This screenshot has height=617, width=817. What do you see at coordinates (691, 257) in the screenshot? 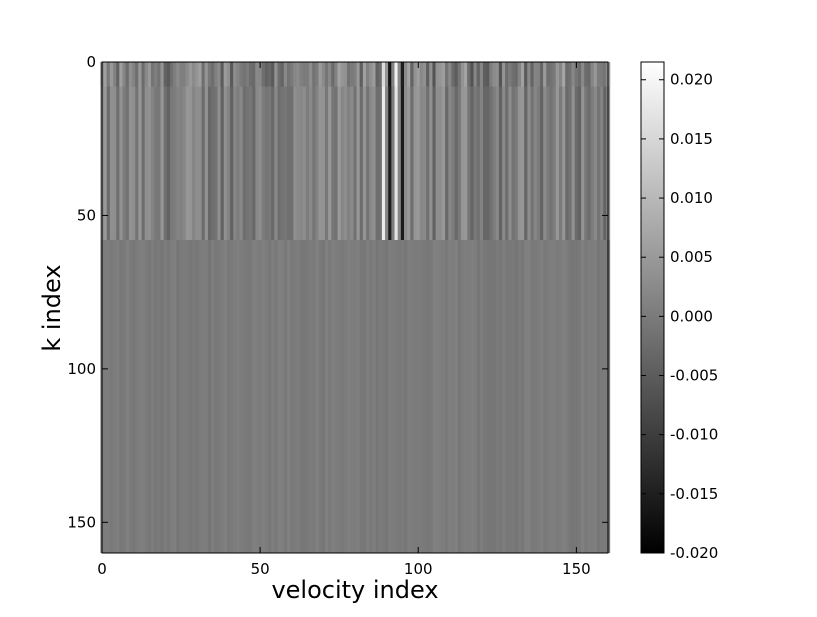
I see `colorbar-tick-label: 0.005` at bounding box center [691, 257].